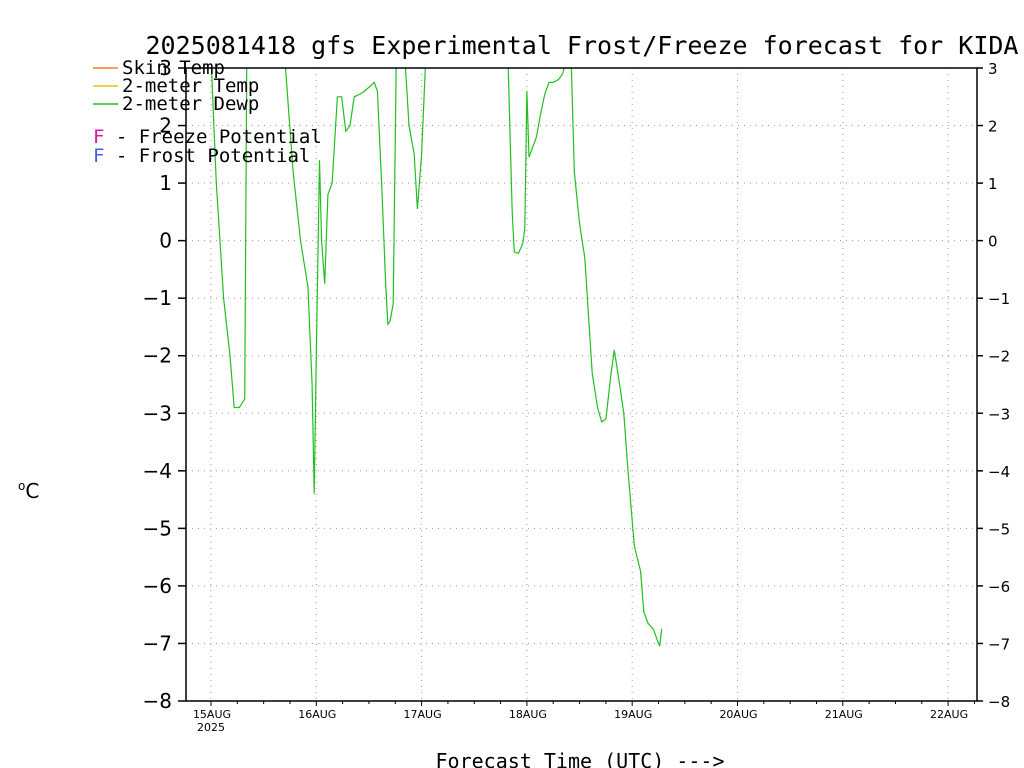 This screenshot has height=768, width=1024. What do you see at coordinates (993, 385) in the screenshot?
I see `y-axis-right: −8 −7 −6 −5 −4 −3 −2 −1 0 1 2 3` at bounding box center [993, 385].